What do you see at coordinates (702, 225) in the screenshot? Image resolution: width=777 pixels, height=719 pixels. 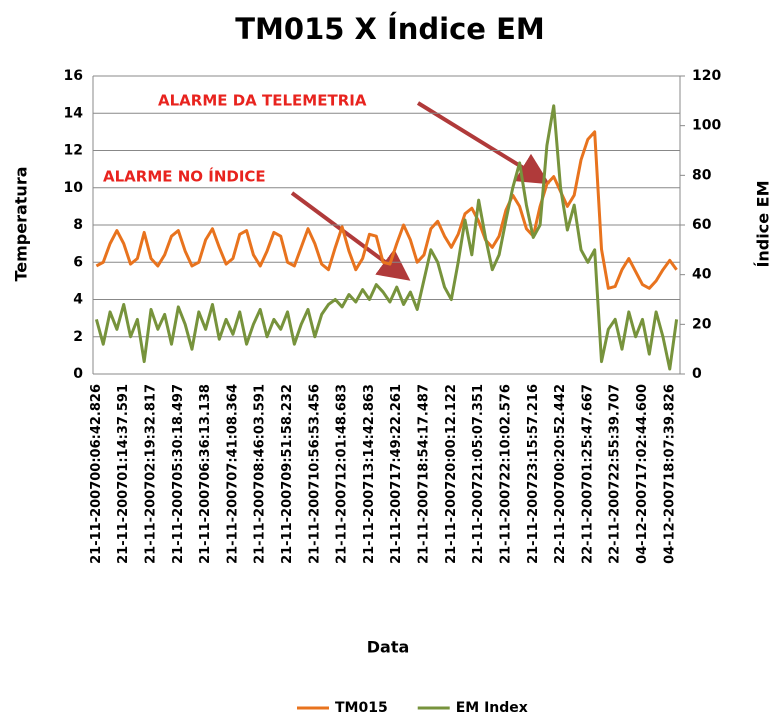 I see `y2-tick-label: 60` at bounding box center [702, 225].